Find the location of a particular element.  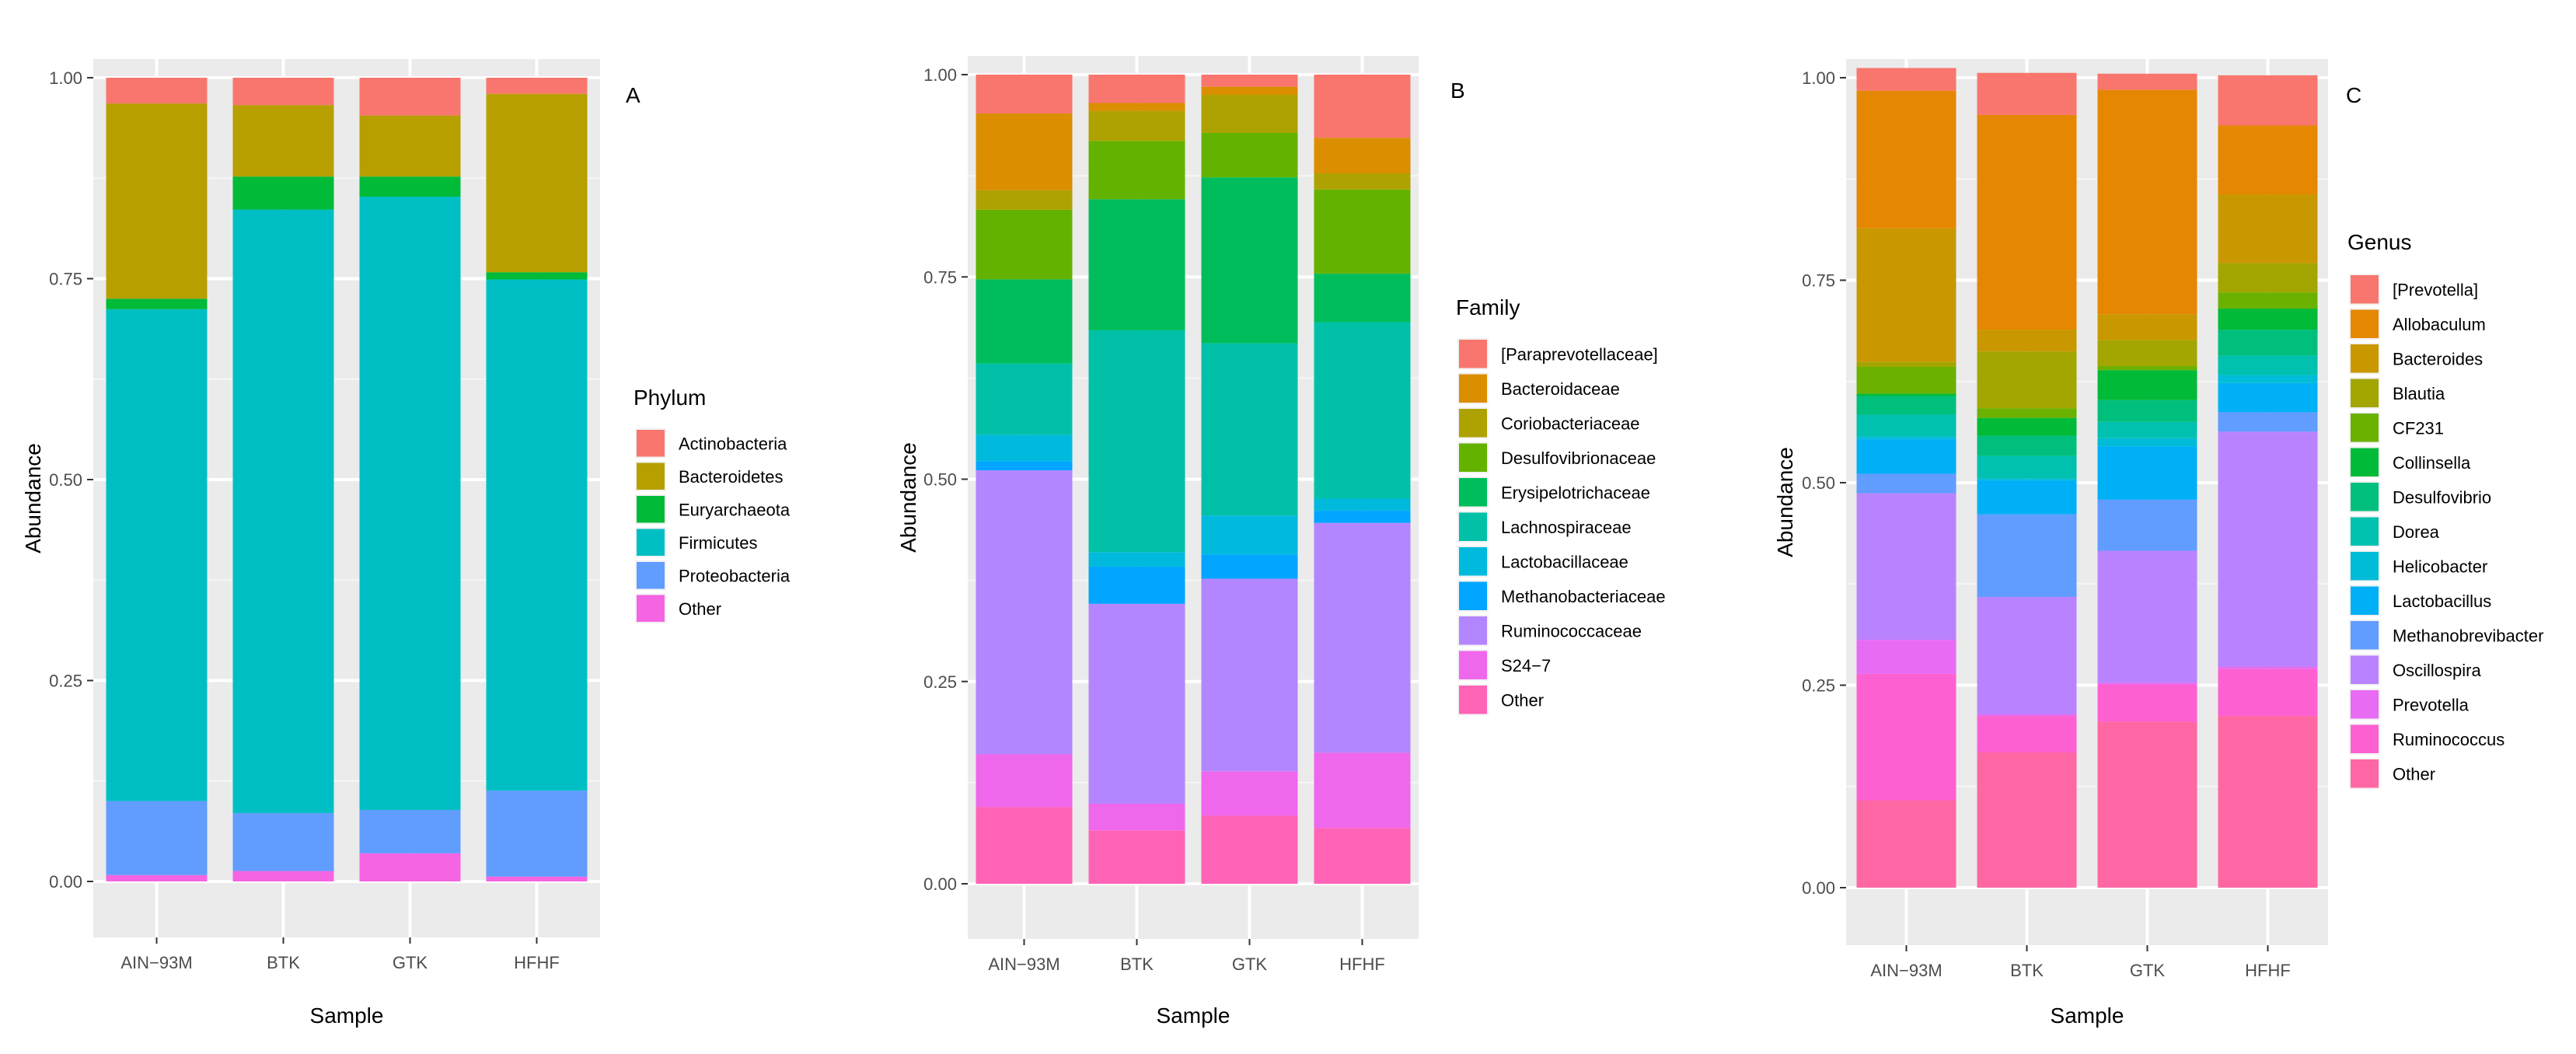

panel-b-ytick-label: 0.25 is located at coordinates (940, 682).